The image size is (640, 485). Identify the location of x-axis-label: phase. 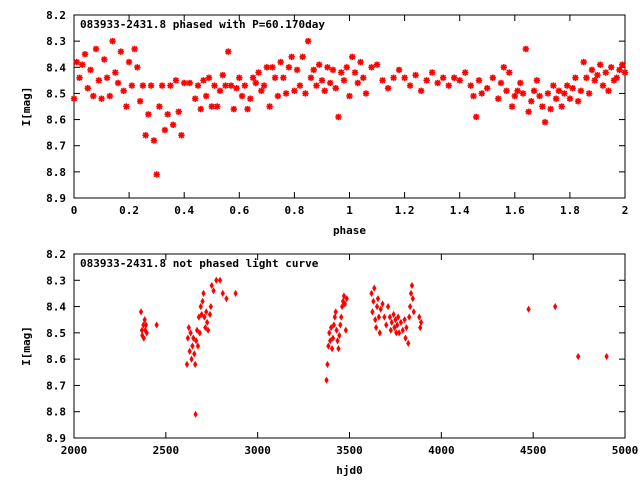
(349, 230).